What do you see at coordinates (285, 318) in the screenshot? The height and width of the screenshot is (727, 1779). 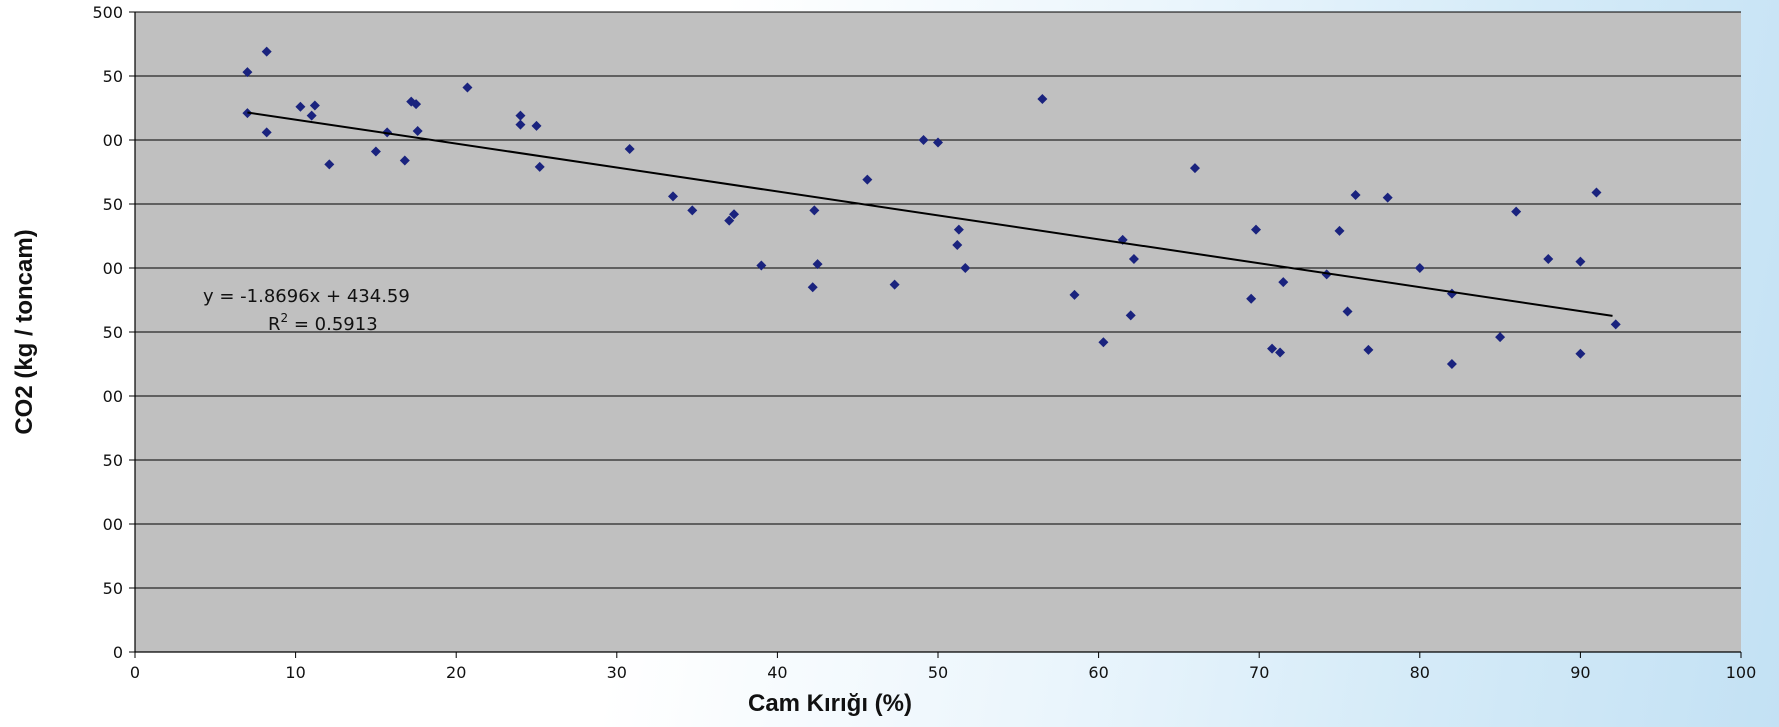 I see `r2-exponent: 2` at bounding box center [285, 318].